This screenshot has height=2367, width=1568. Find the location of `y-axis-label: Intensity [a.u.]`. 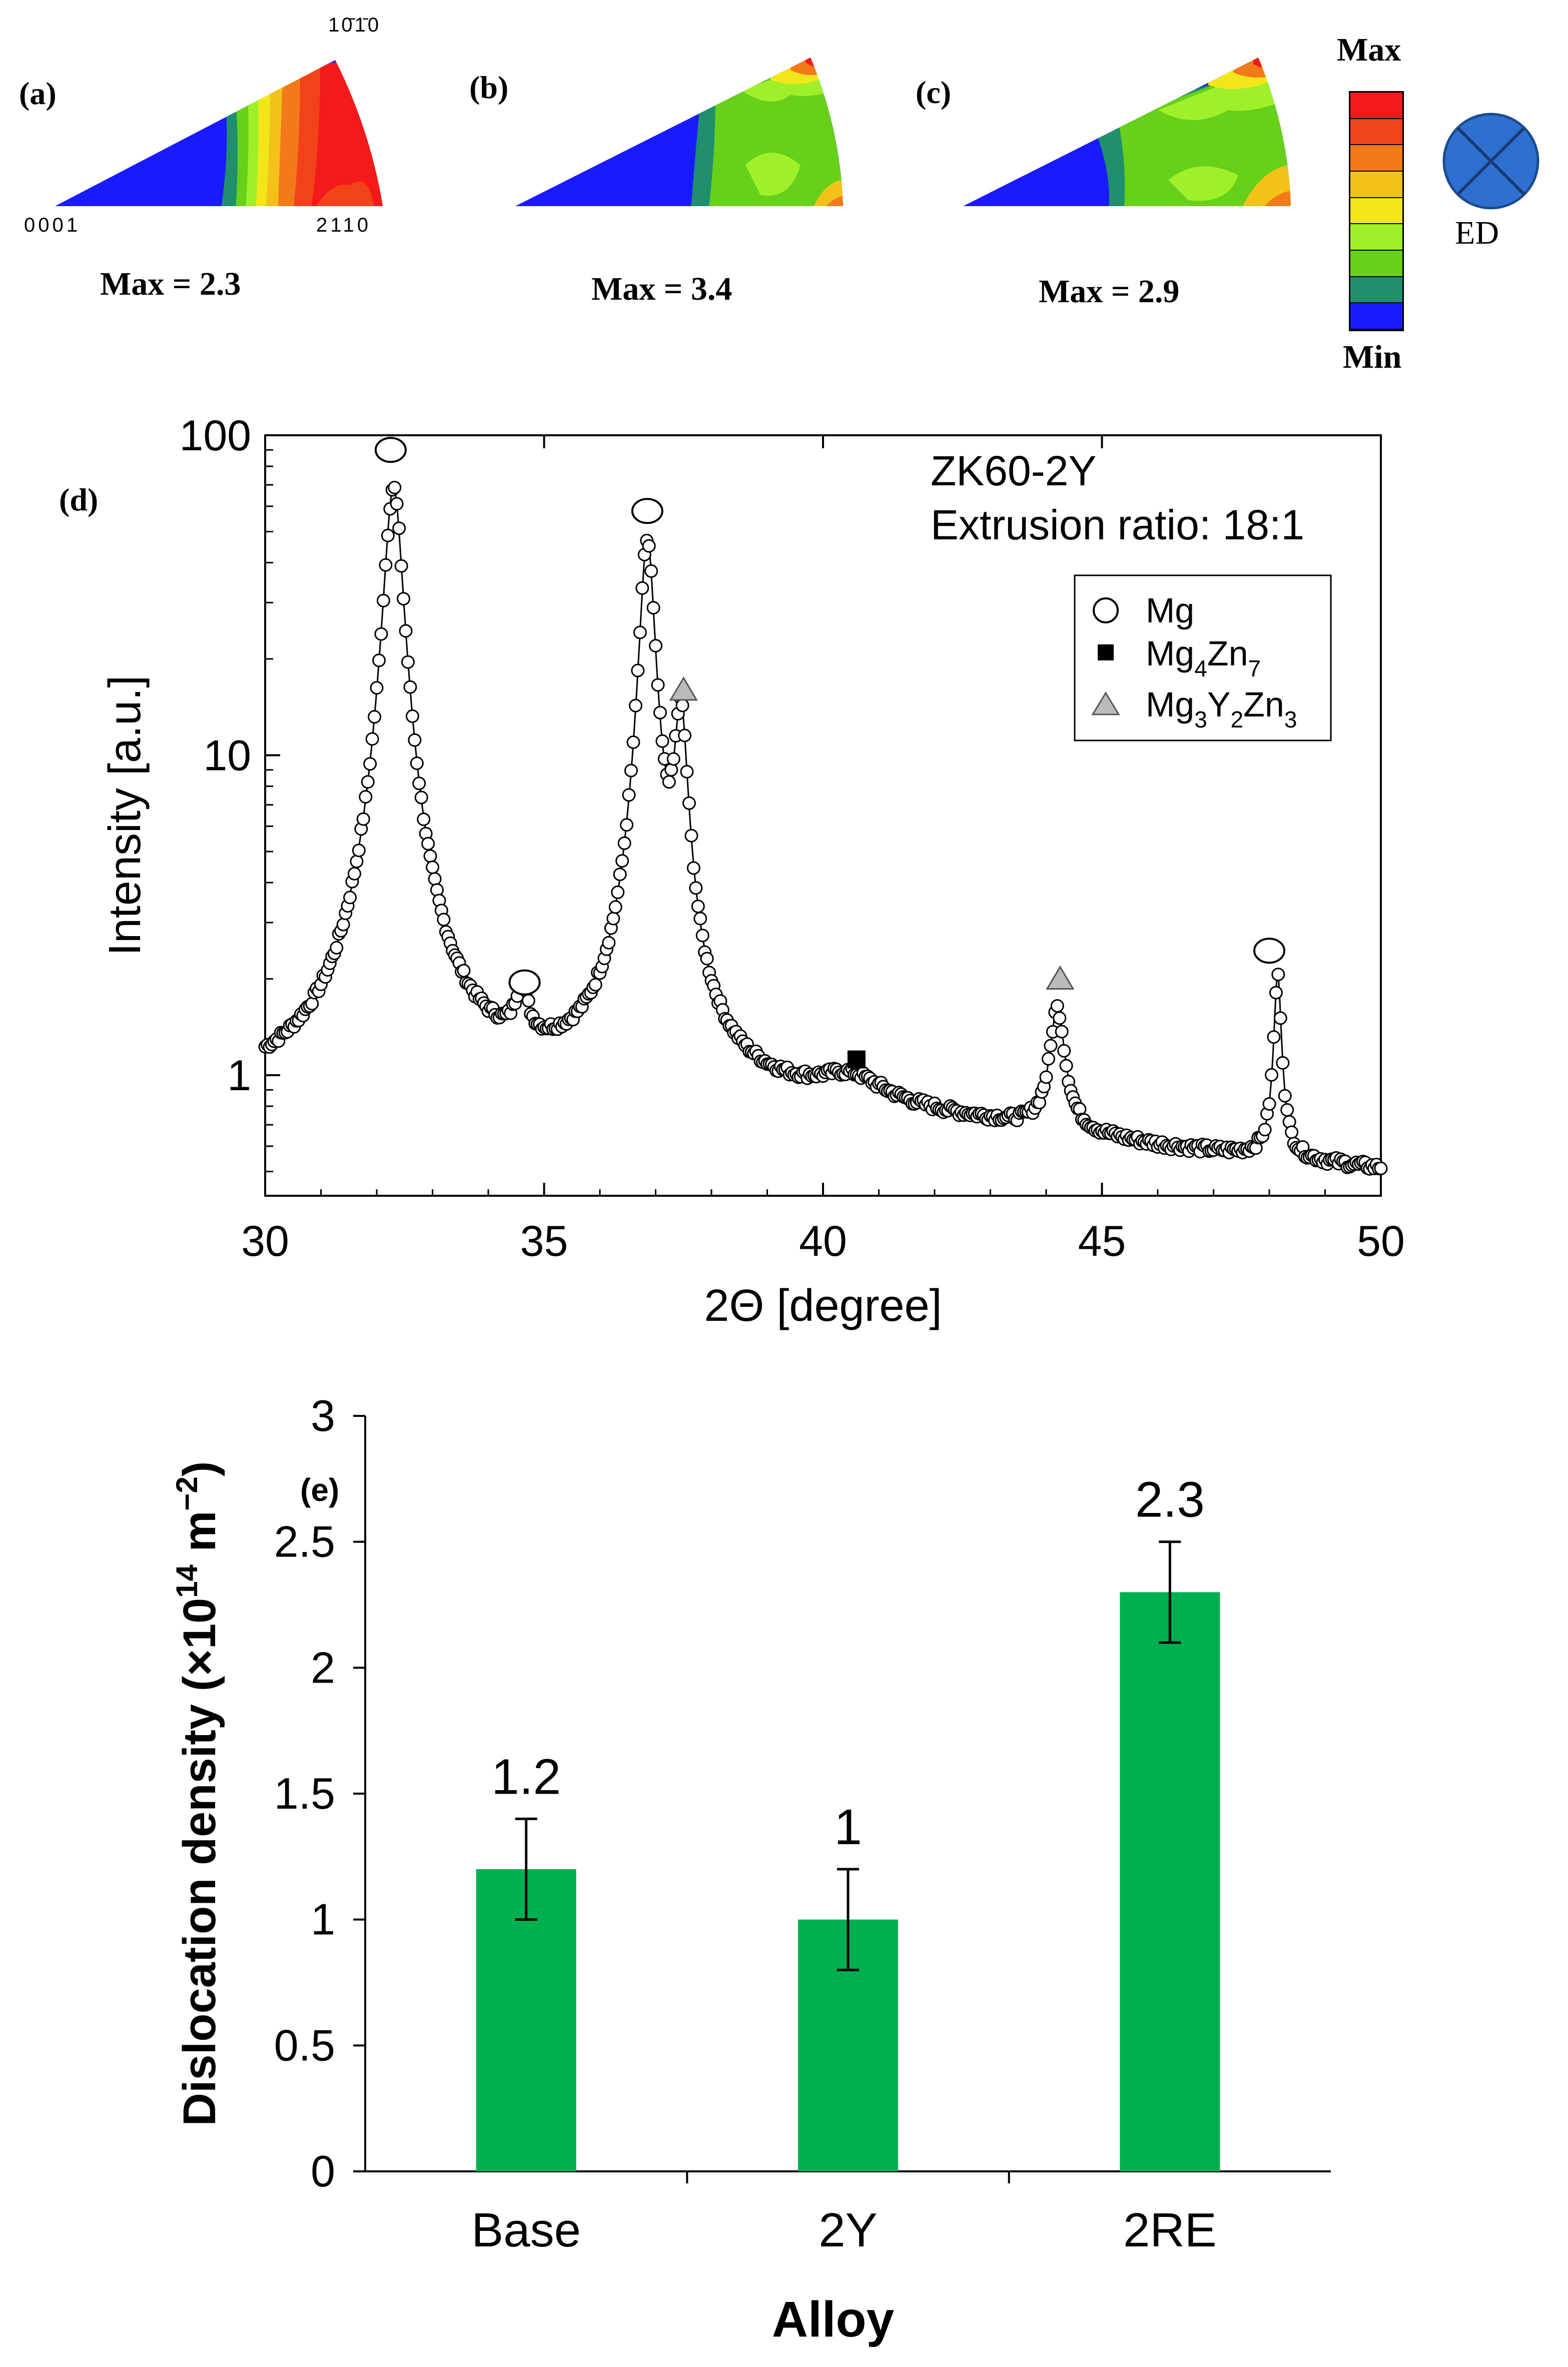

y-axis-label: Intensity [a.u.] is located at coordinates (125, 815).